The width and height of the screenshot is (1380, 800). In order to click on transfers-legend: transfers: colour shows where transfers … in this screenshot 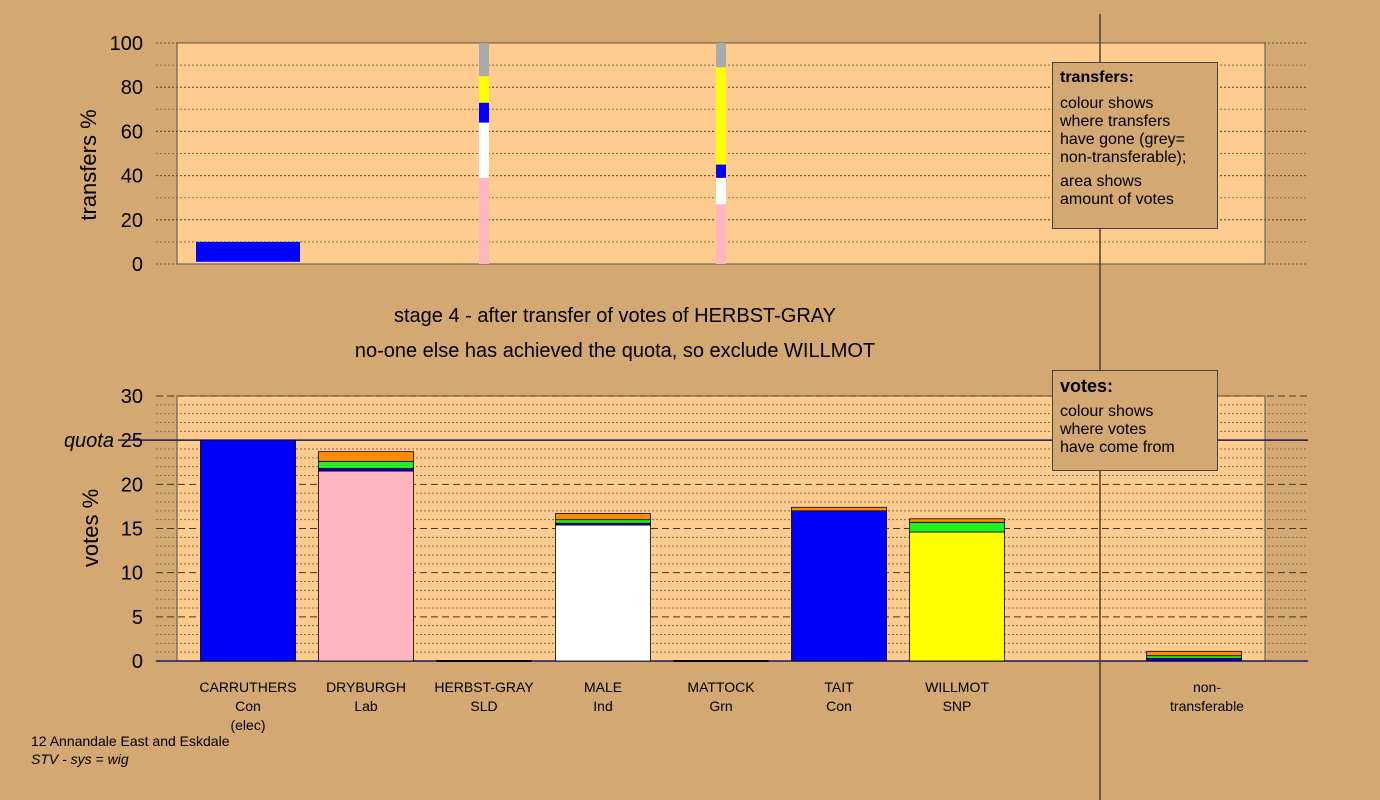, I will do `click(1135, 145)`.